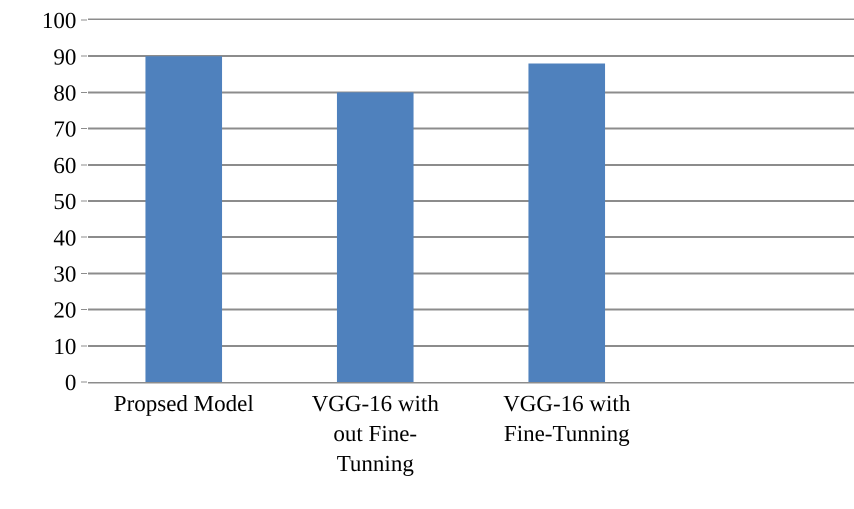  What do you see at coordinates (64, 165) in the screenshot?
I see `y-tick-label: 60` at bounding box center [64, 165].